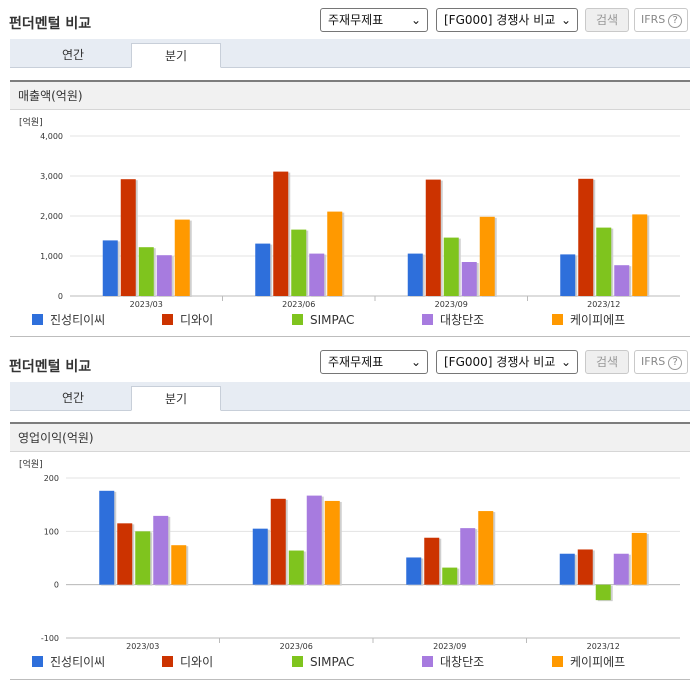 This screenshot has width=696, height=684. Describe the element at coordinates (50, 638) in the screenshot. I see `y-tick-label: -100` at that location.